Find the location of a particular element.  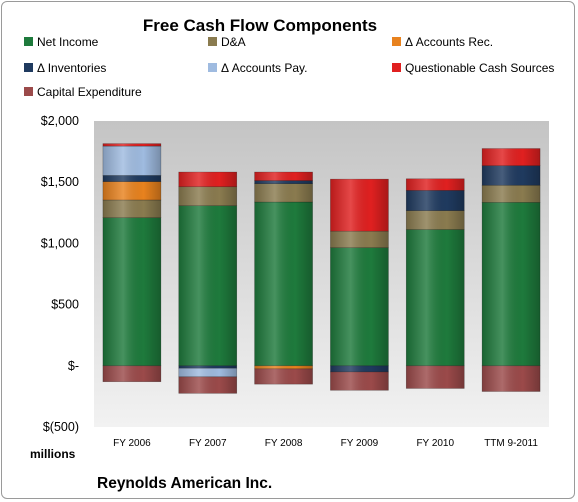

legend-swatch-accounts-pay is located at coordinates (212, 67).